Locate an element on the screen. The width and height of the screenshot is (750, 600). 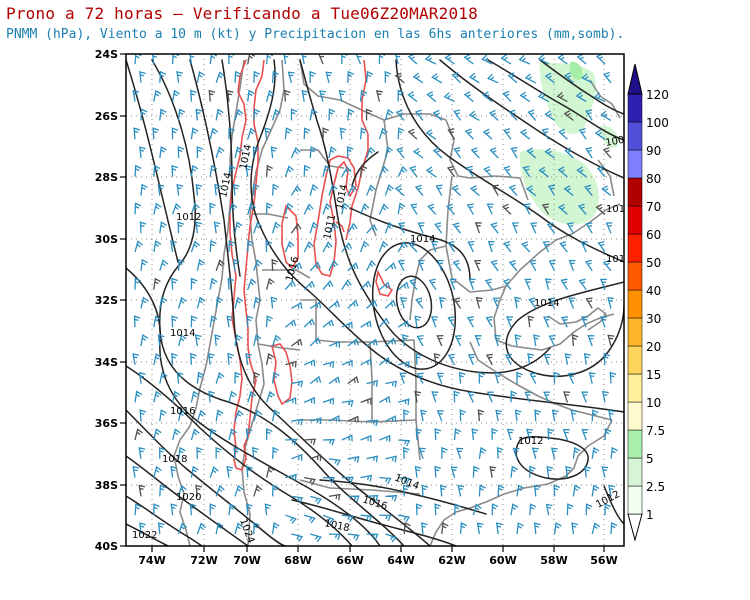
lon-tick-label: 74W is located at coordinates (151, 560).